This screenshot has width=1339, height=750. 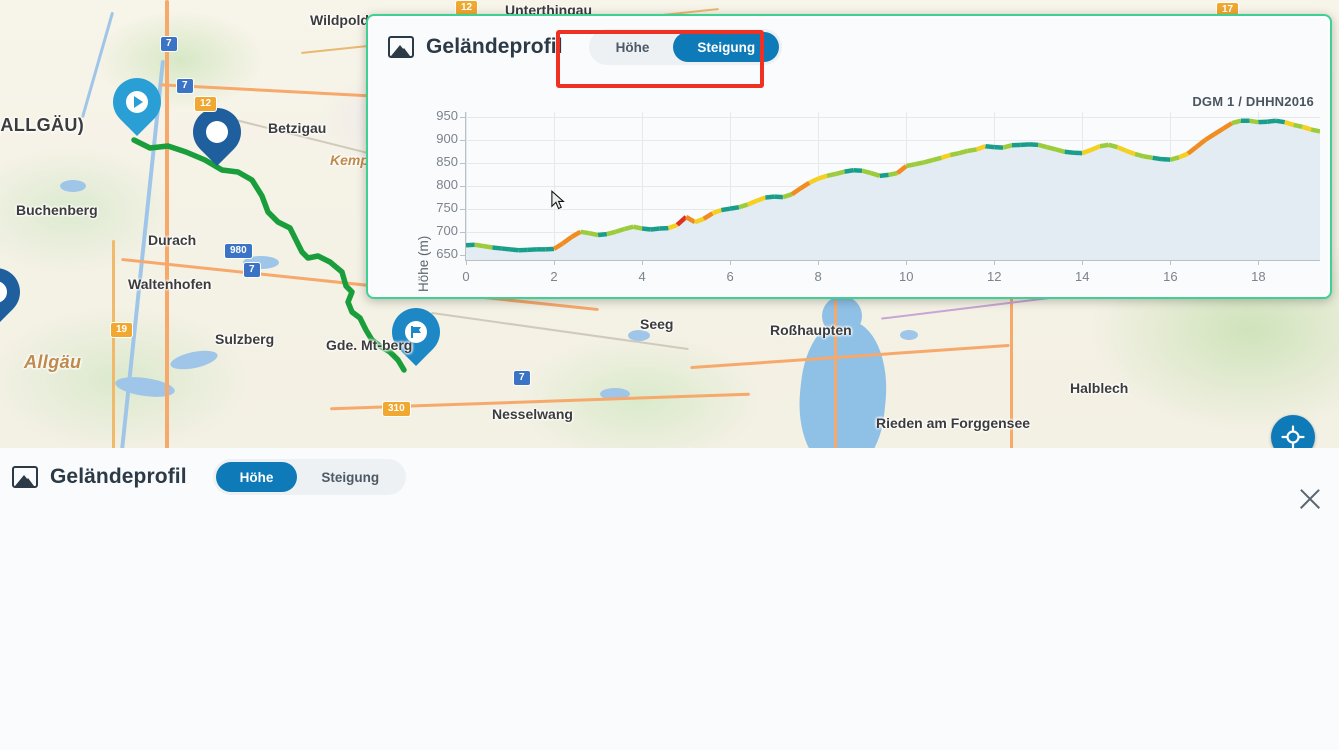 I want to click on chart-x-tick-label: 2, so click(x=554, y=276).